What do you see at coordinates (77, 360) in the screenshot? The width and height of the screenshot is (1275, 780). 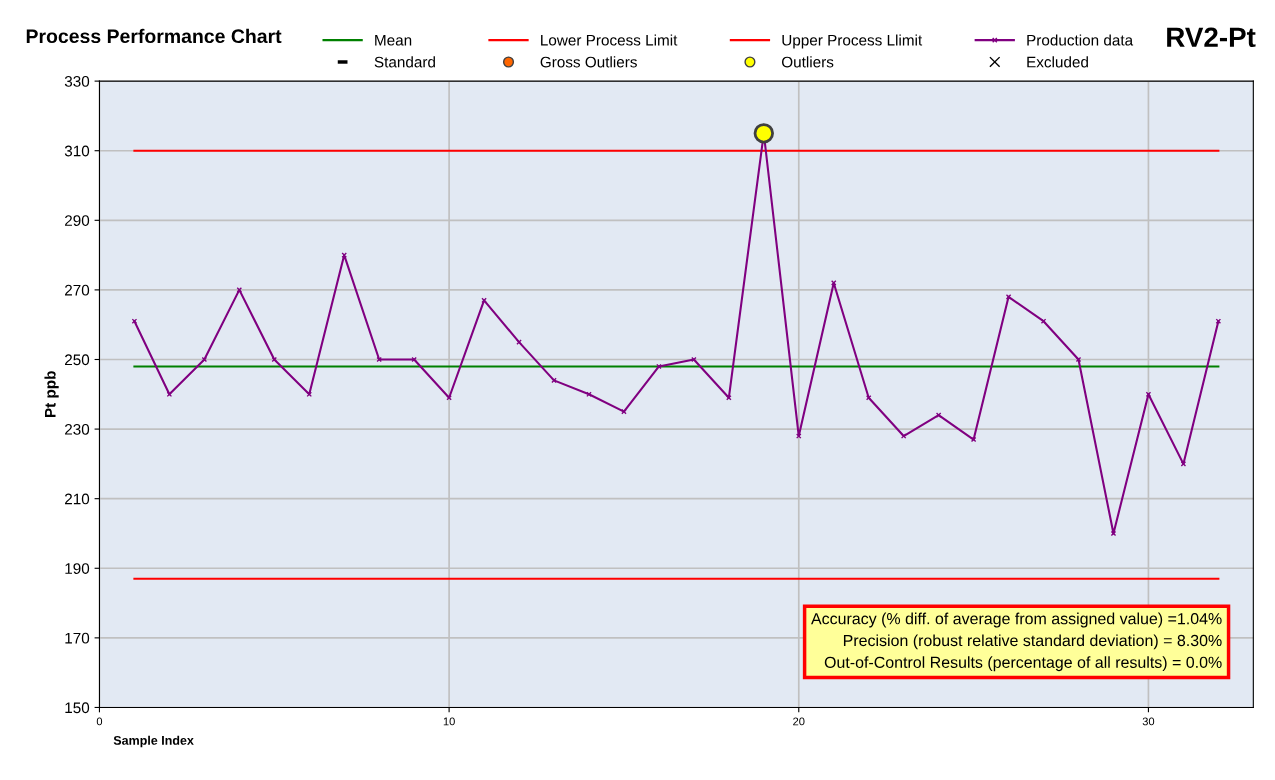 I see `y-tick-label: 250` at bounding box center [77, 360].